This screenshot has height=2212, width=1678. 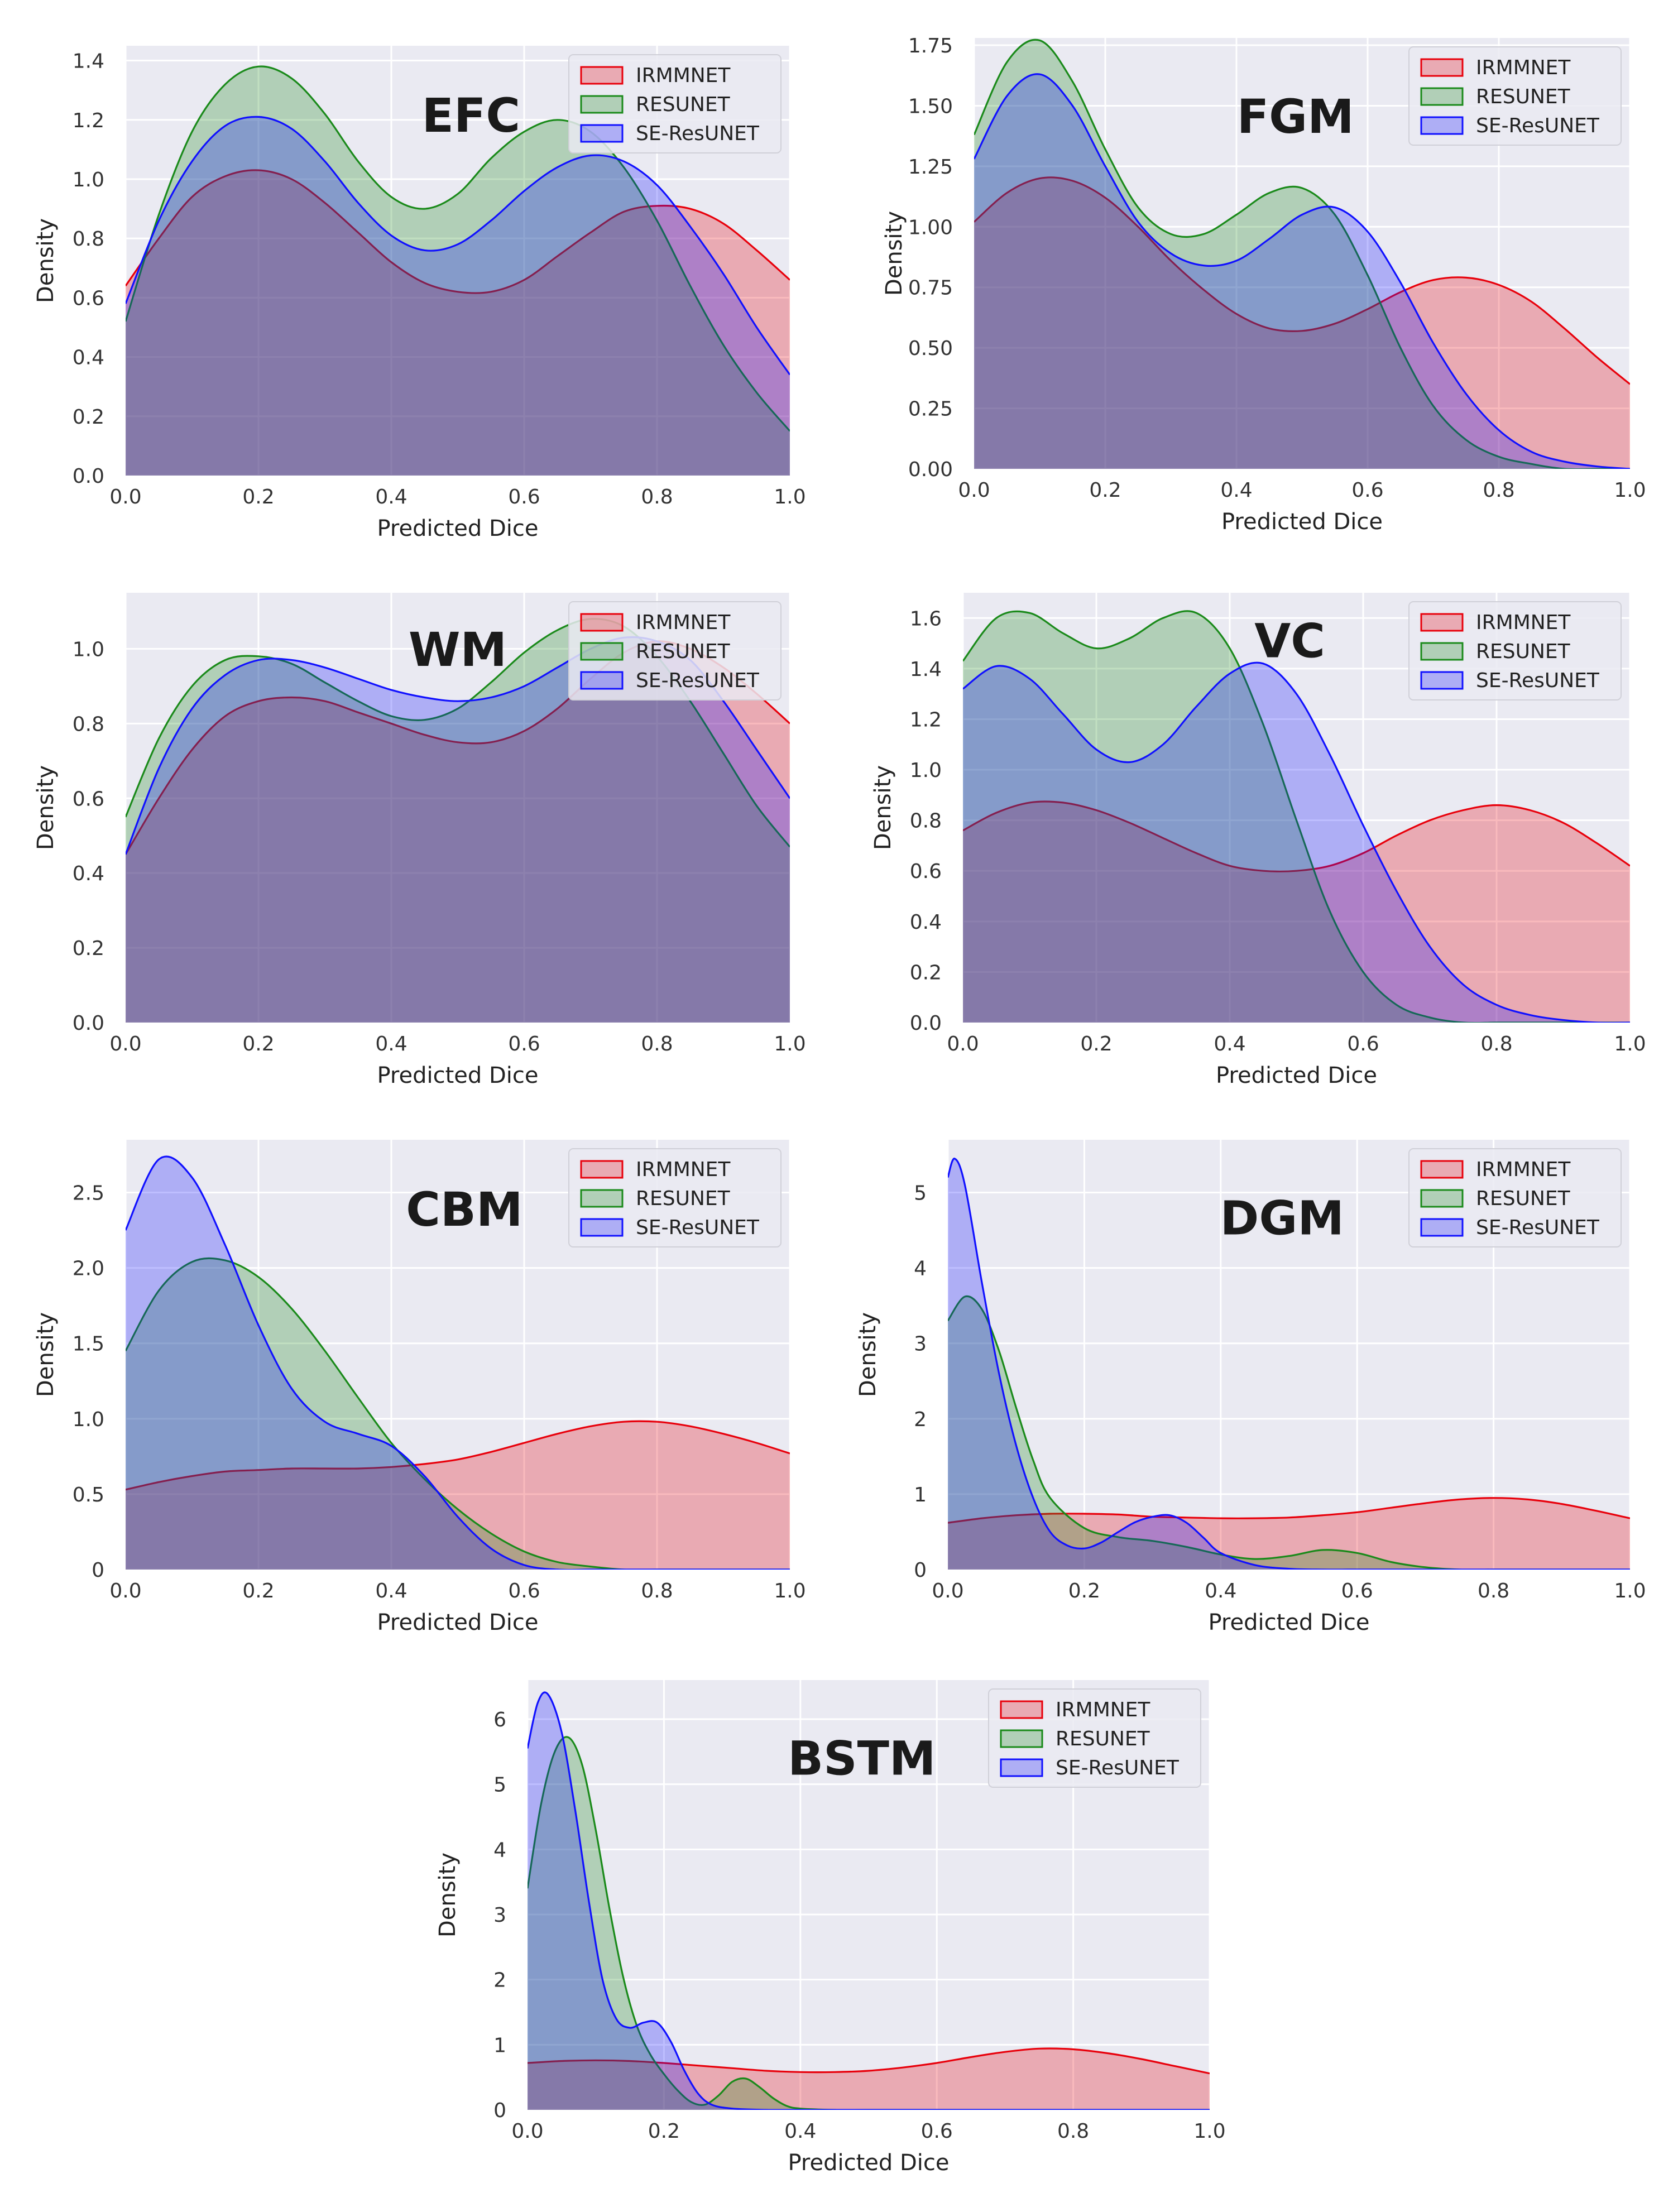 I want to click on y-tick-label: 0.8, so click(x=926, y=822).